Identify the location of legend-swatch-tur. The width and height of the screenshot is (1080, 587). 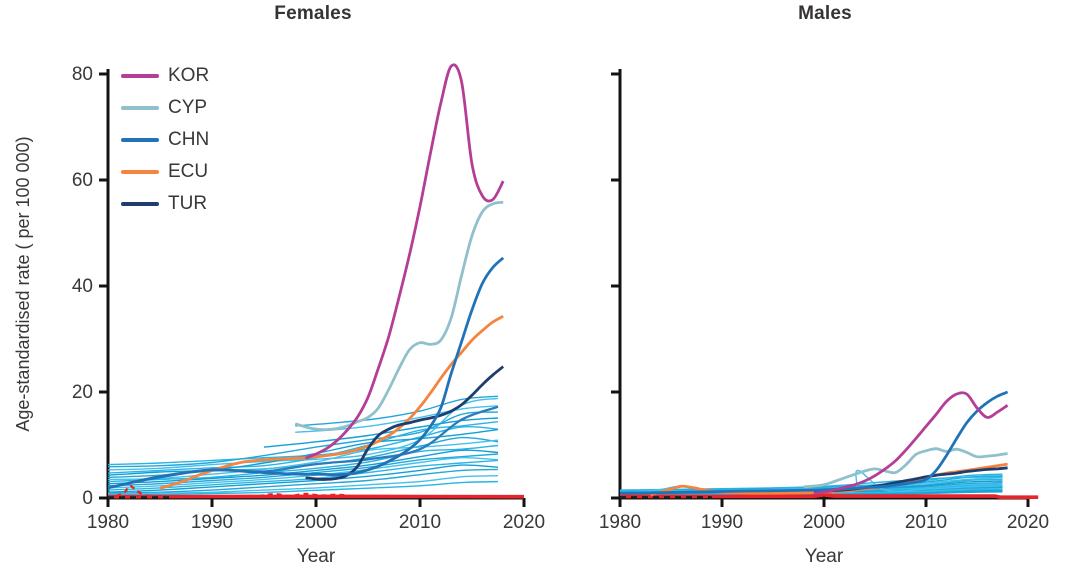
(140, 204).